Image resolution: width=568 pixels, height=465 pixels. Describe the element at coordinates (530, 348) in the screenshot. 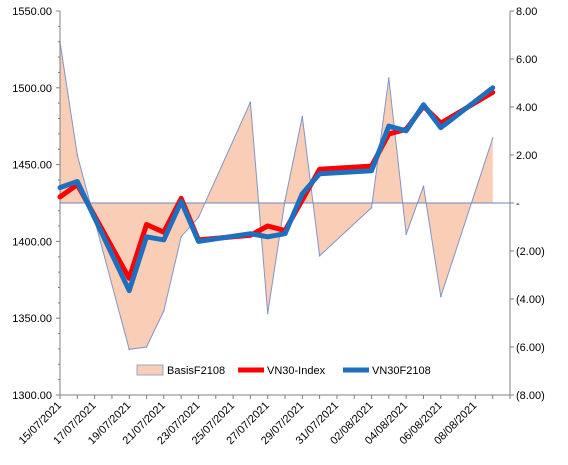

I see `right-tick-label: (6.00)` at that location.